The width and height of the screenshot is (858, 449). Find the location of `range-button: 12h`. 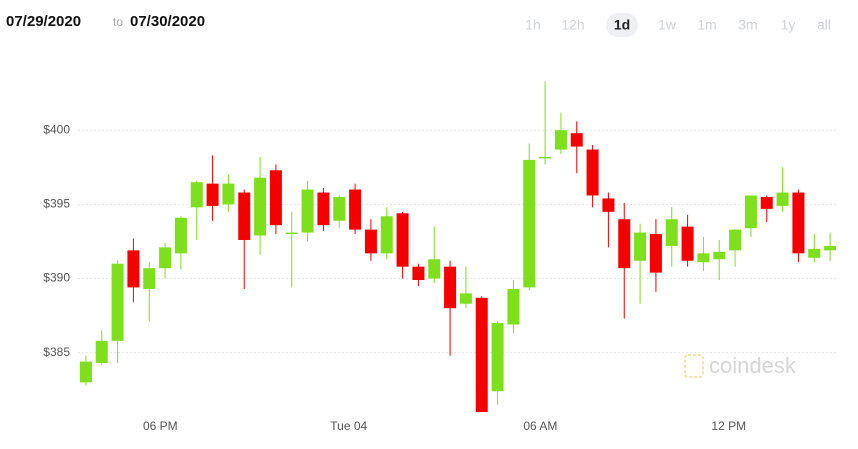

range-button: 12h is located at coordinates (572, 25).